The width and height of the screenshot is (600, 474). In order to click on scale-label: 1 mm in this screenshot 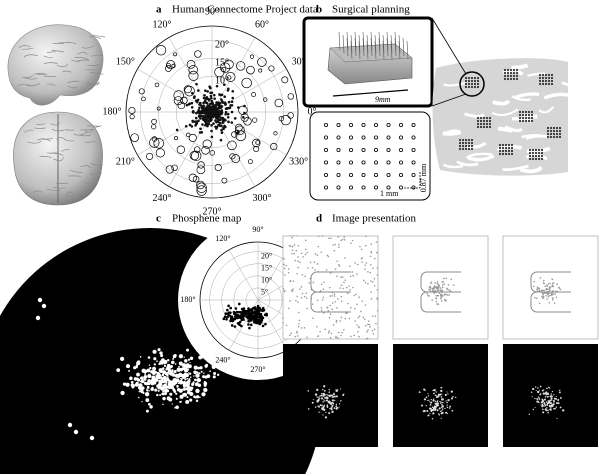, I will do `click(389, 193)`.